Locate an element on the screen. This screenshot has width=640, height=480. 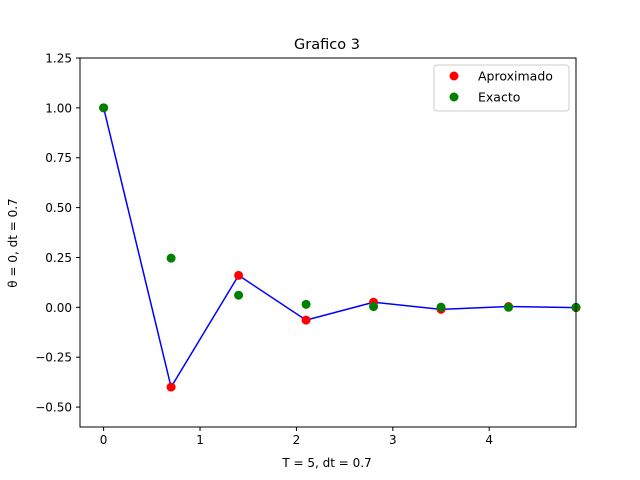
y-tick-label-4: 0.50 is located at coordinates (58, 208).